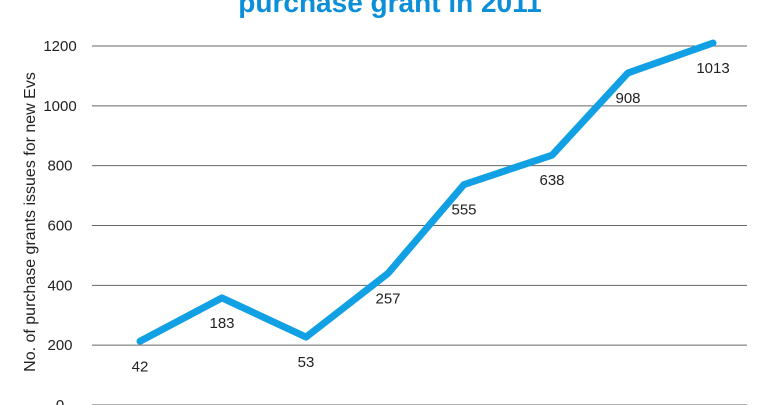 The height and width of the screenshot is (405, 780). Describe the element at coordinates (551, 180) in the screenshot. I see `data-label: 638` at that location.